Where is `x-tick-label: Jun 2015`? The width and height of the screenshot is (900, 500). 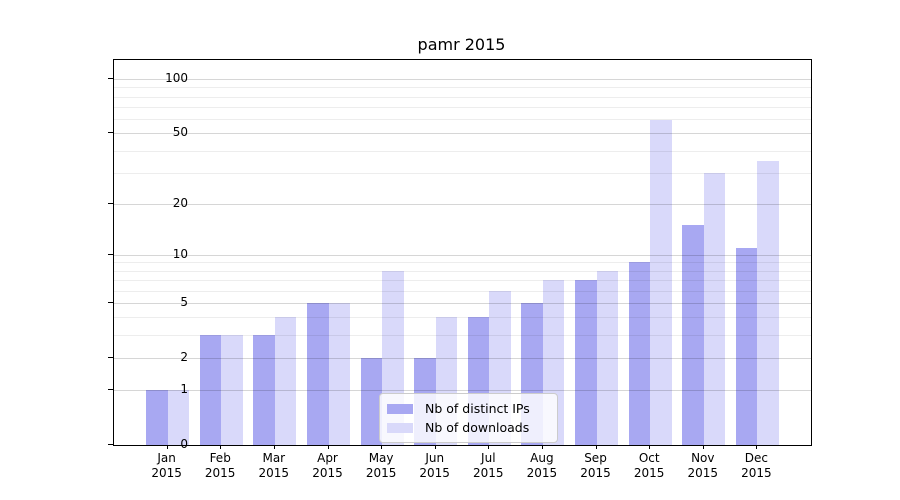
x-tick-label: Jun 2015 is located at coordinates (434, 465).